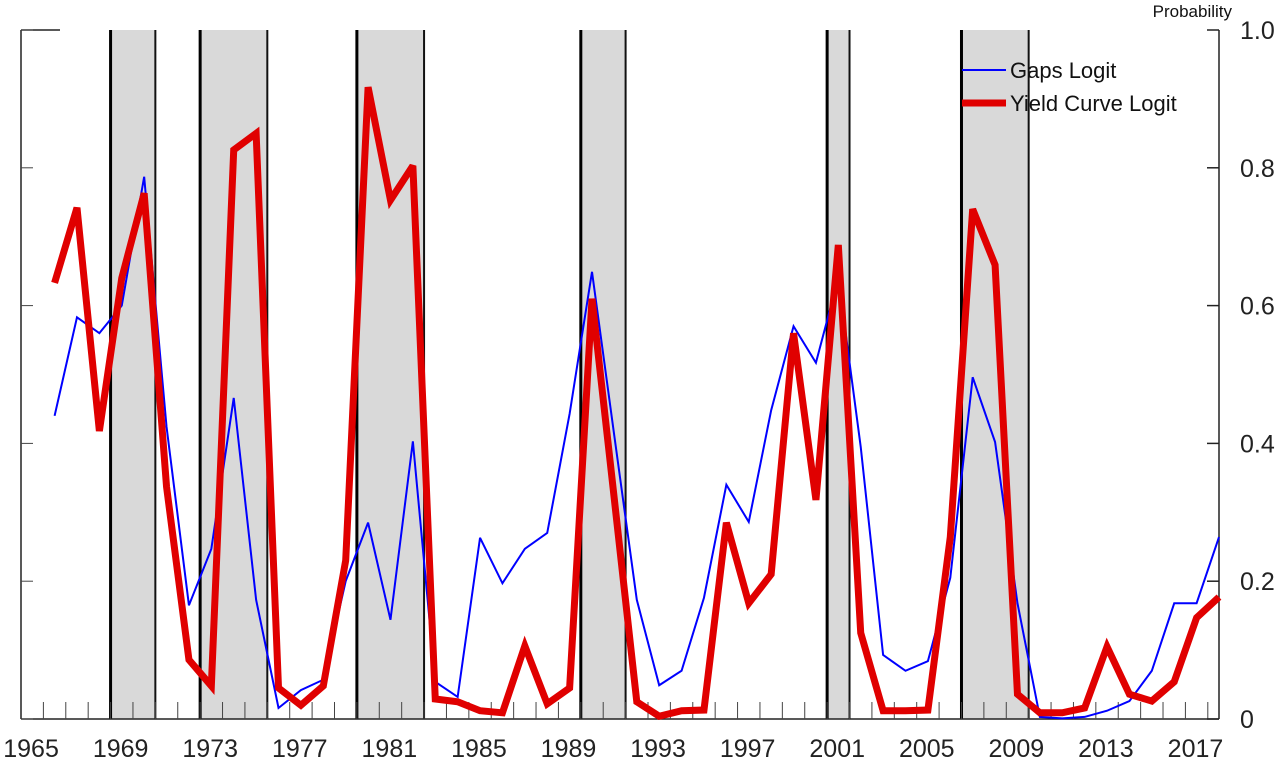 This screenshot has height=775, width=1280. Describe the element at coordinates (1257, 582) in the screenshot. I see `y-tick-label: 0.2` at that location.